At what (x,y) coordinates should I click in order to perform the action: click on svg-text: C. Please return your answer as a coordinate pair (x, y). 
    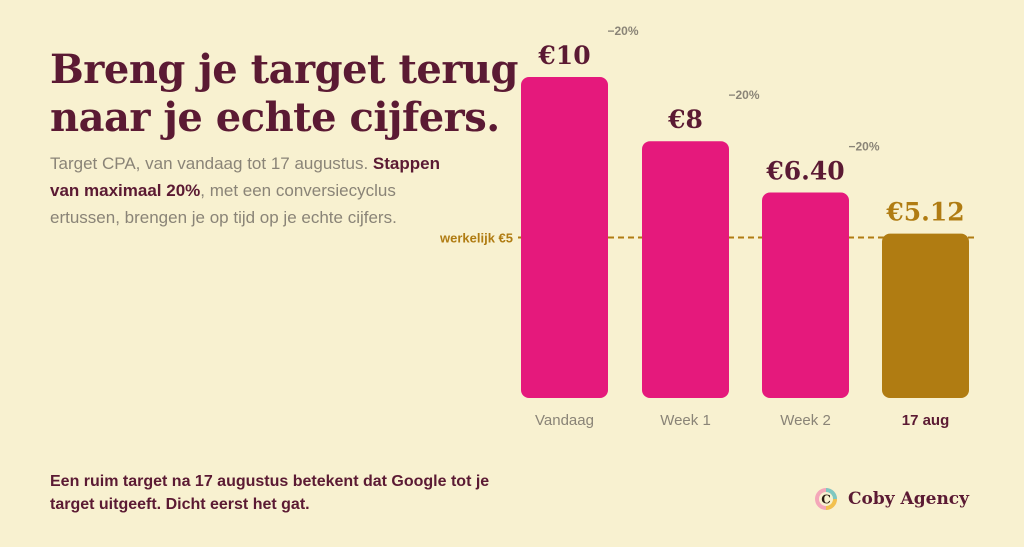
    Looking at the image, I should click on (826, 500).